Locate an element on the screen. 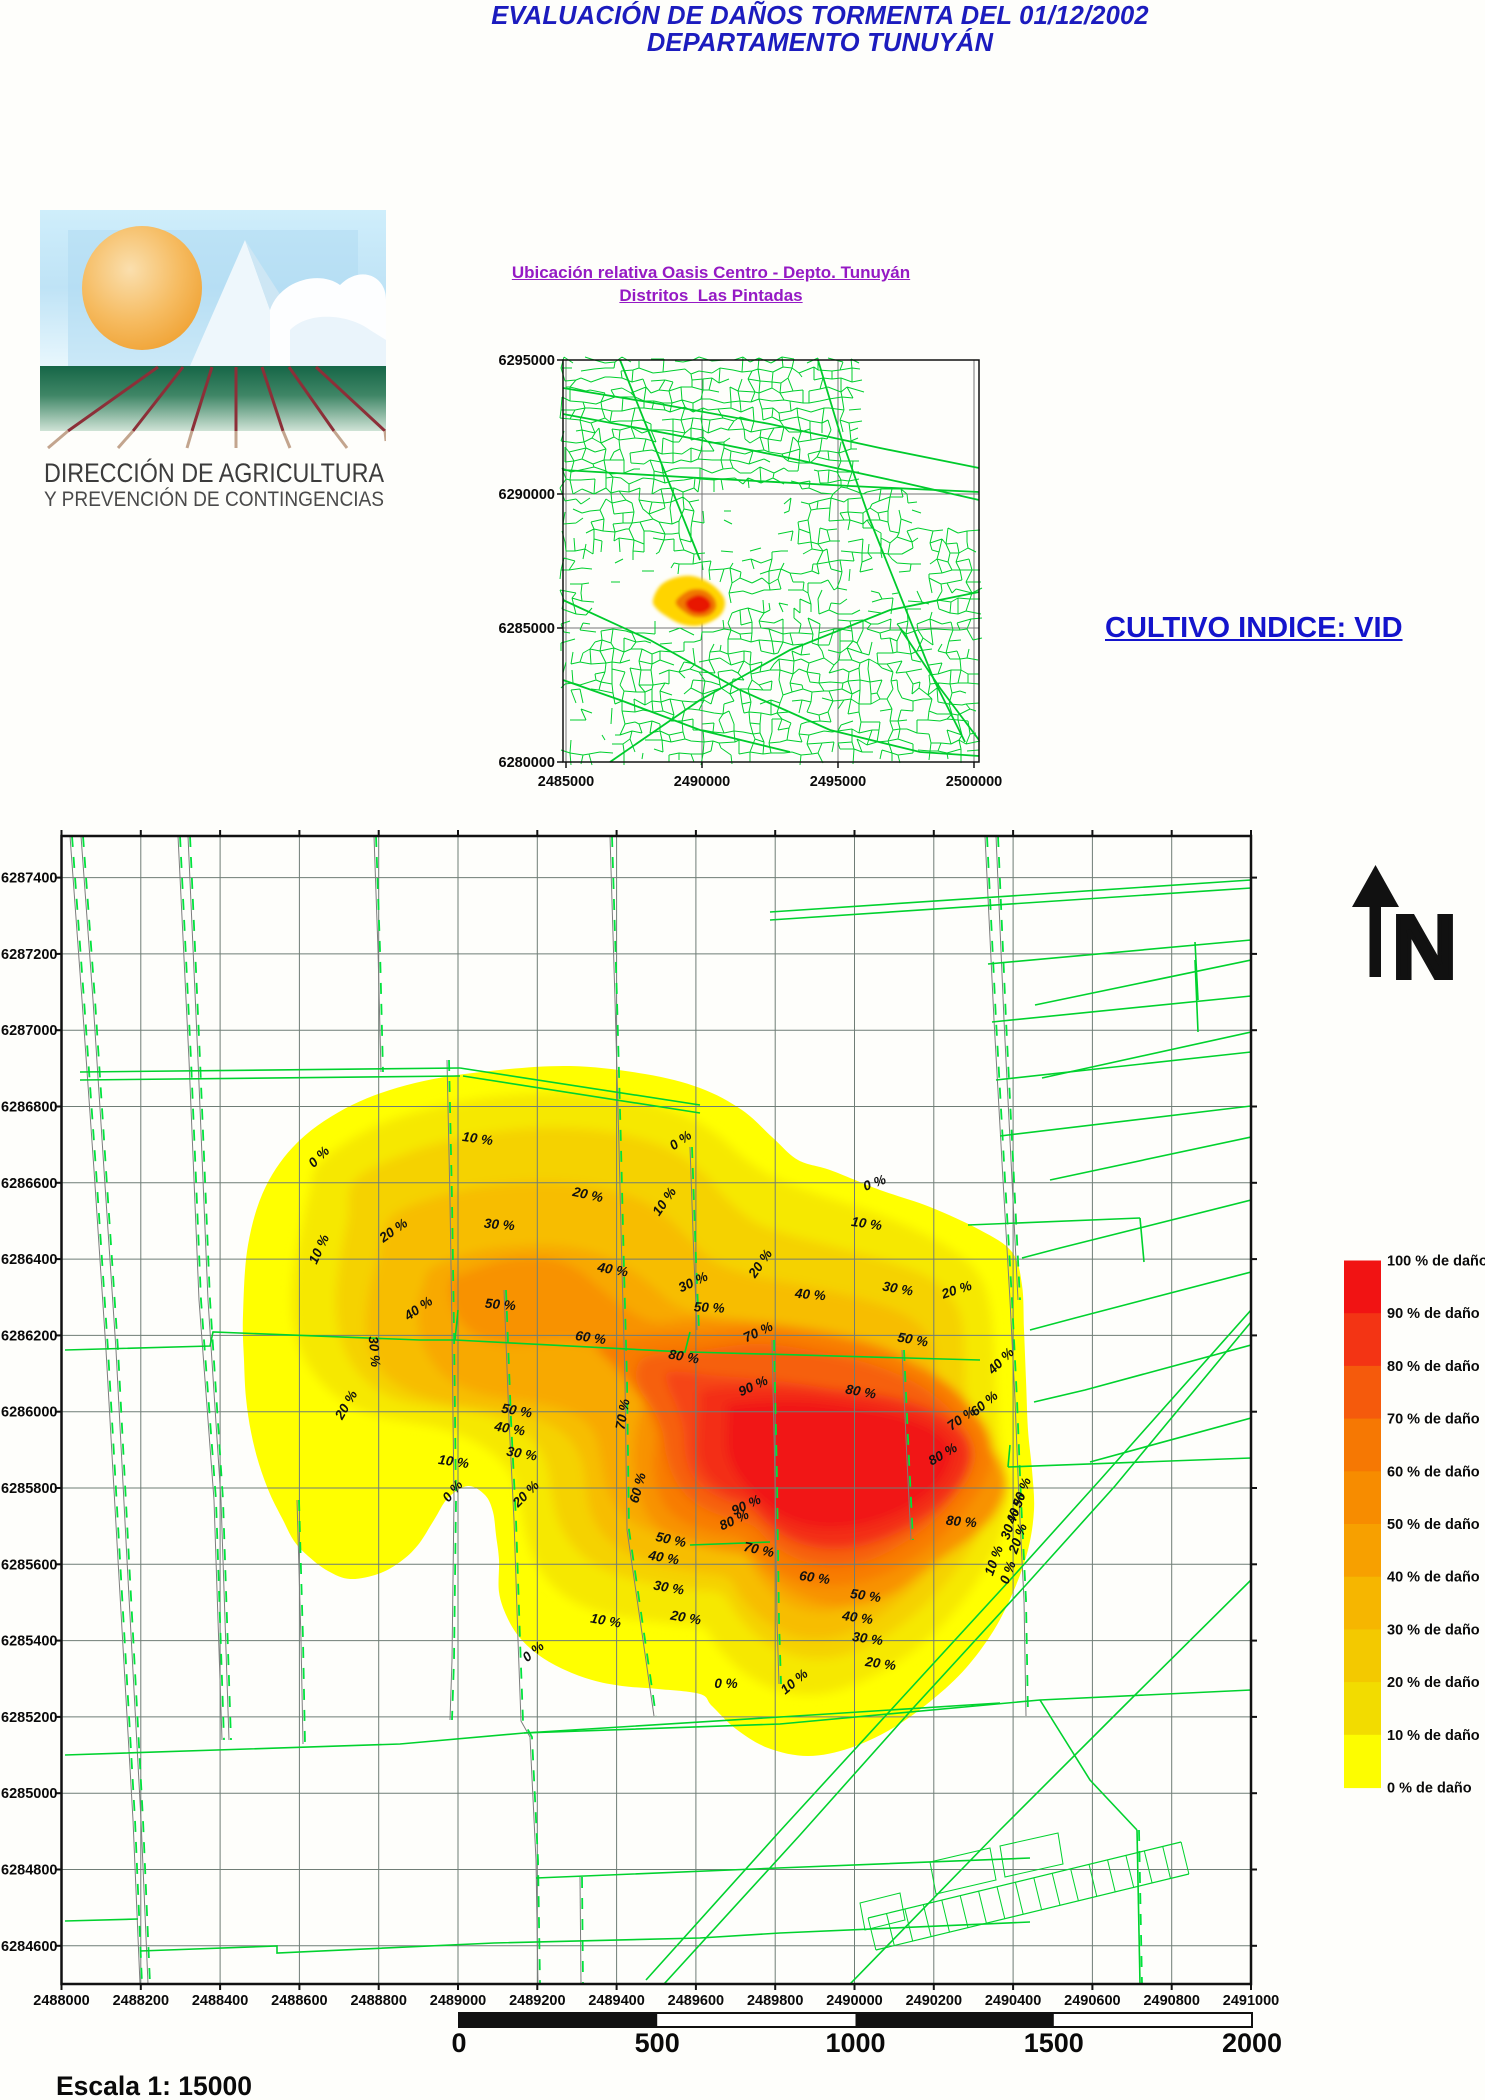  svg-text: 2000 is located at coordinates (1252, 2043).